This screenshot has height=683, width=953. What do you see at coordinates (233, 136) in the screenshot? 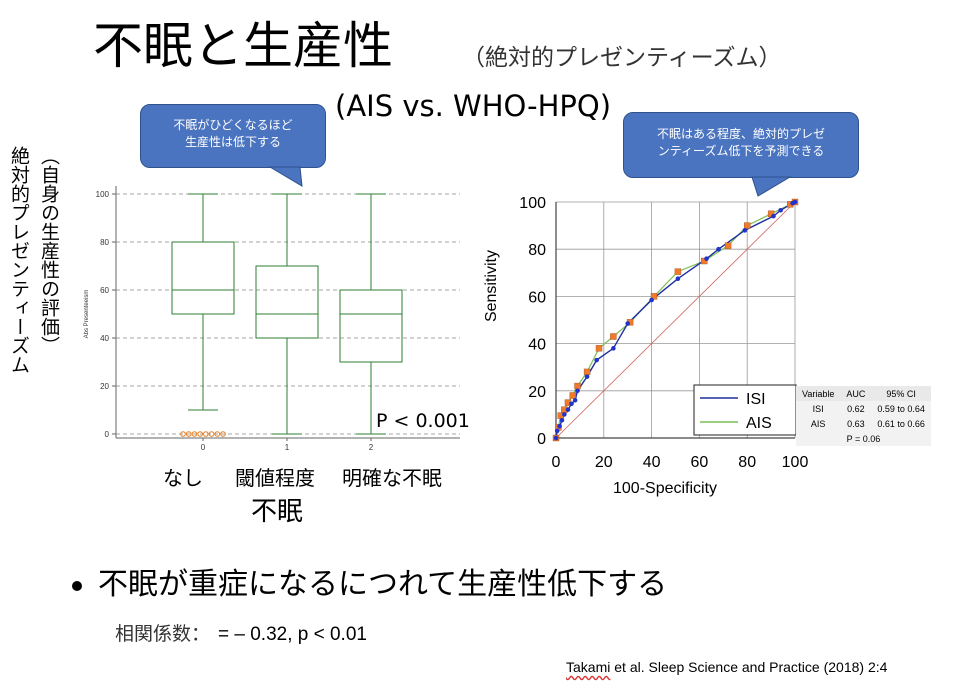
I see `callout-left: 不眠がひどくなるほど 生産性は低下する` at bounding box center [233, 136].